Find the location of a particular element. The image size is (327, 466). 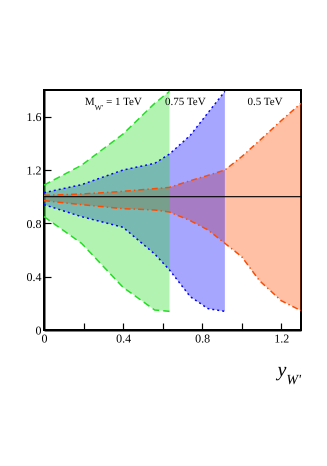

annotation: 0.5 TeV is located at coordinates (265, 102).